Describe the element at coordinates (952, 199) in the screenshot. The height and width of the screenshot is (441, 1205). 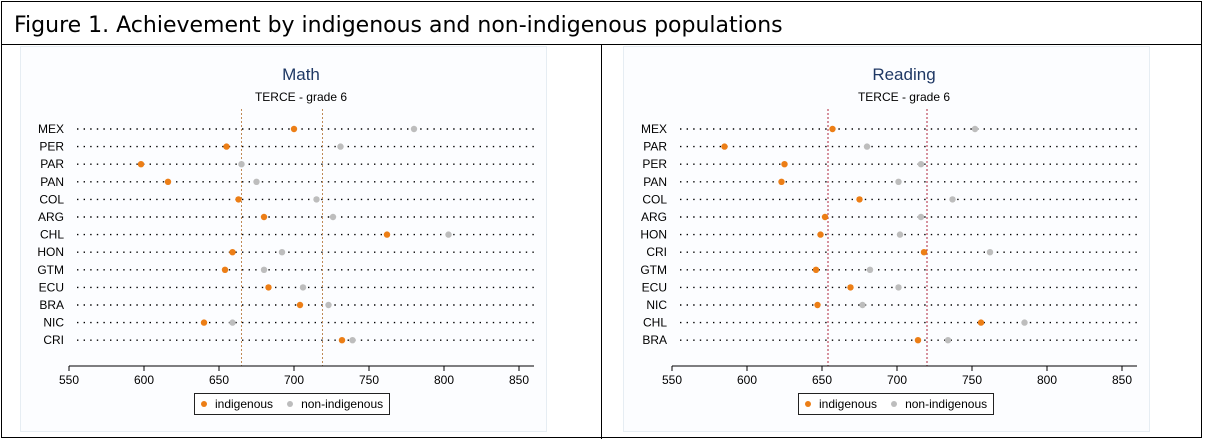
I see `reading-non-indigenous-point-col` at that location.